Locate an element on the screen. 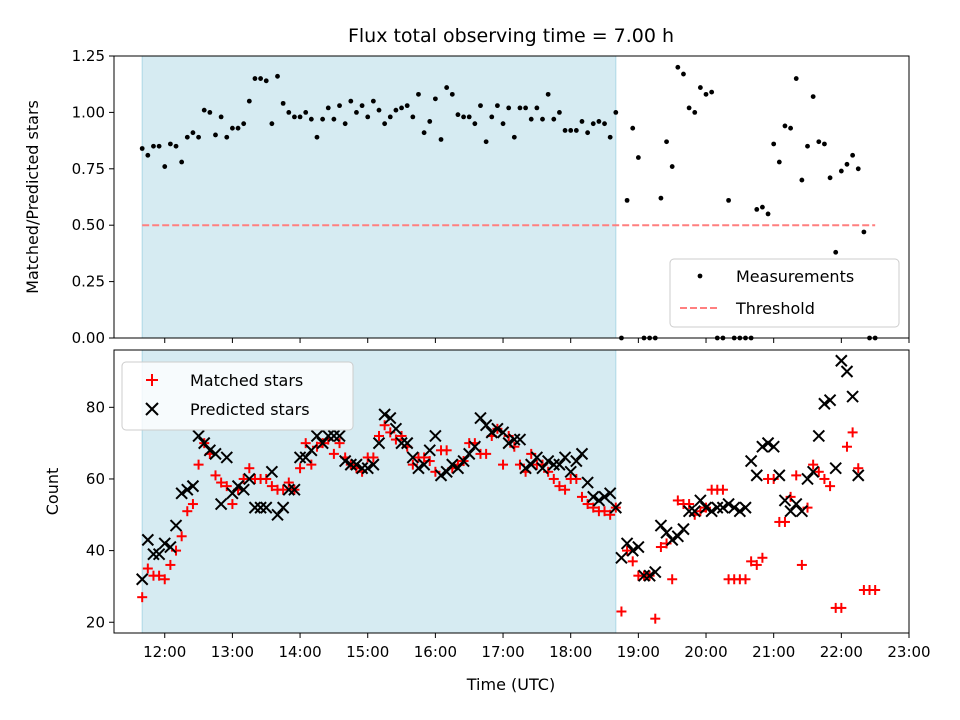 This screenshot has width=960, height=720. bottom-legend: Matched stars Predicted stars is located at coordinates (237, 396).